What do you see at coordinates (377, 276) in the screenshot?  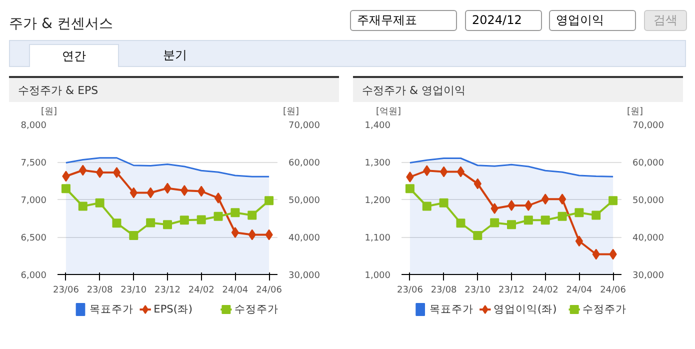 I see `y-tick-label: 1,000` at bounding box center [377, 276].